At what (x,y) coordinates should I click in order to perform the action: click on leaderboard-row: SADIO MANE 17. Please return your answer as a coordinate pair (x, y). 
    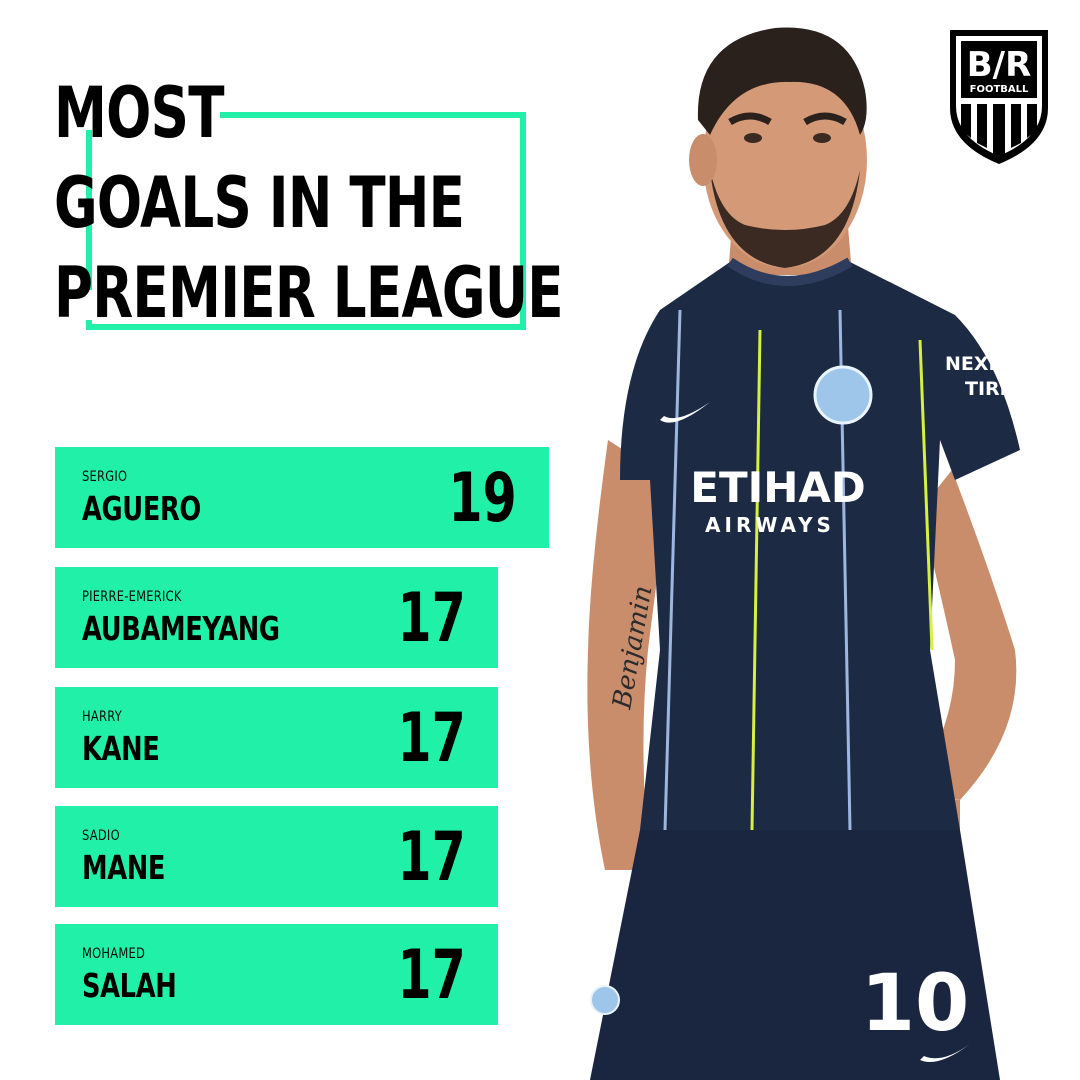
    Looking at the image, I should click on (276, 856).